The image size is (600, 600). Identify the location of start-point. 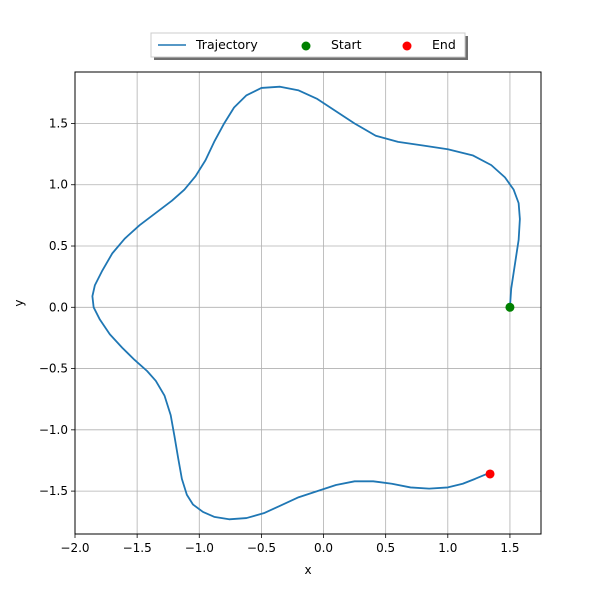
(510, 307).